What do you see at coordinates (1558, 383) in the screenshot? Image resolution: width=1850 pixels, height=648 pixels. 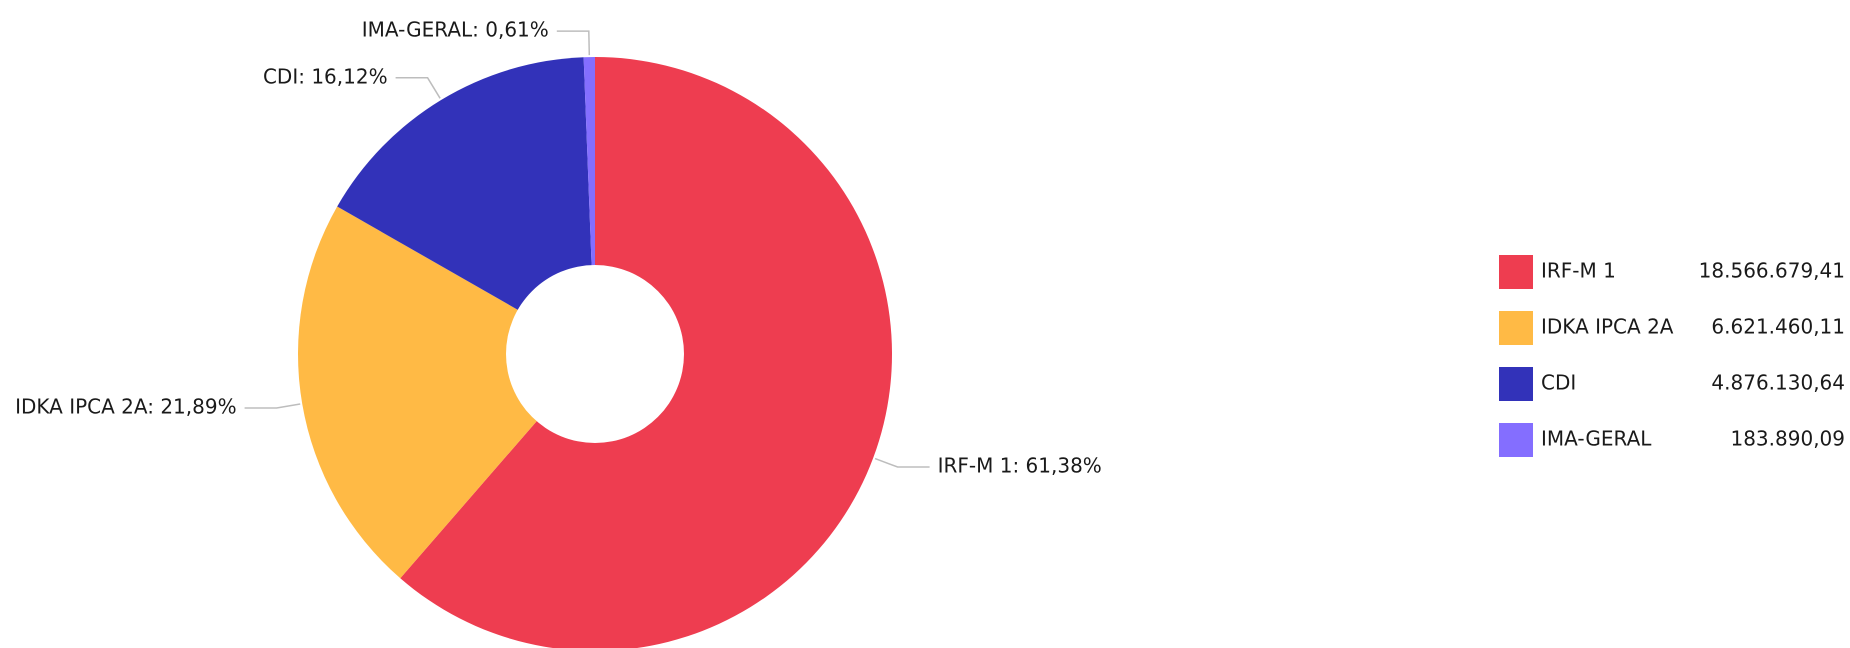 I see `legend-label: CDI` at bounding box center [1558, 383].